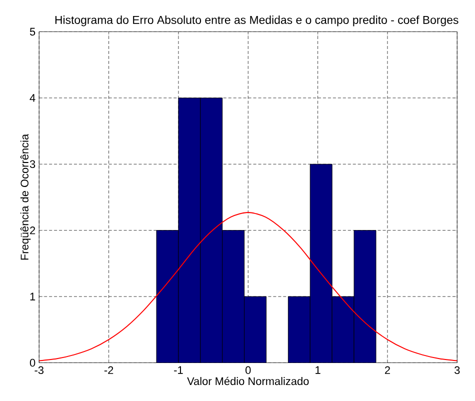  Describe the element at coordinates (178, 370) in the screenshot. I see `x-tick-label: -1` at that location.